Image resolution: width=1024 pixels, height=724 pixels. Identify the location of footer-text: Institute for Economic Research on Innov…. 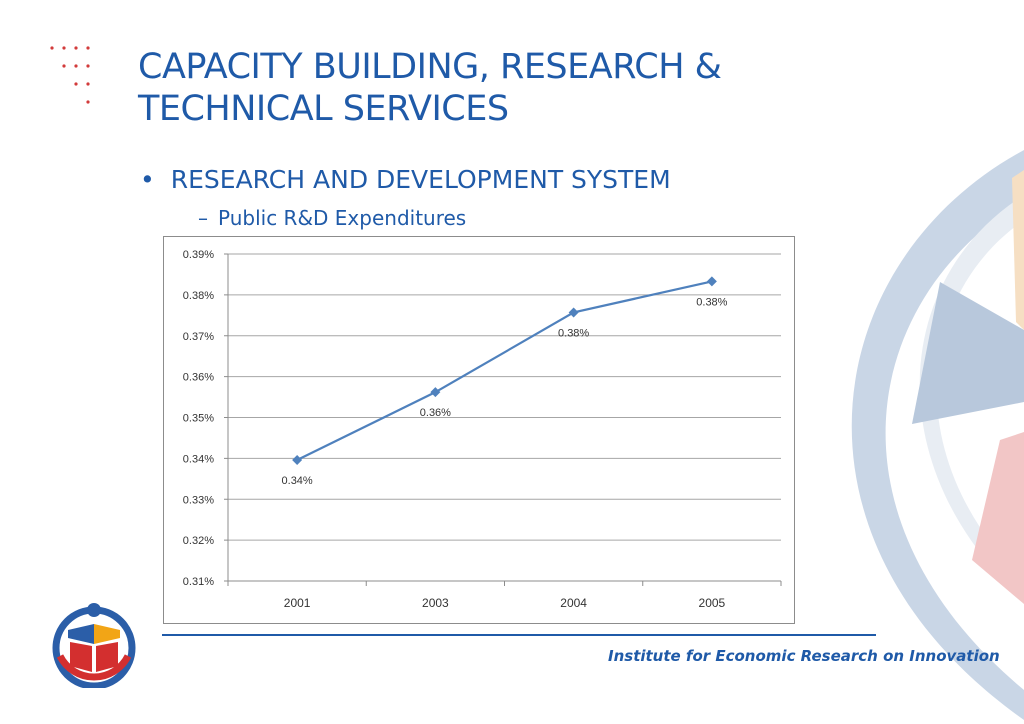
(804, 656).